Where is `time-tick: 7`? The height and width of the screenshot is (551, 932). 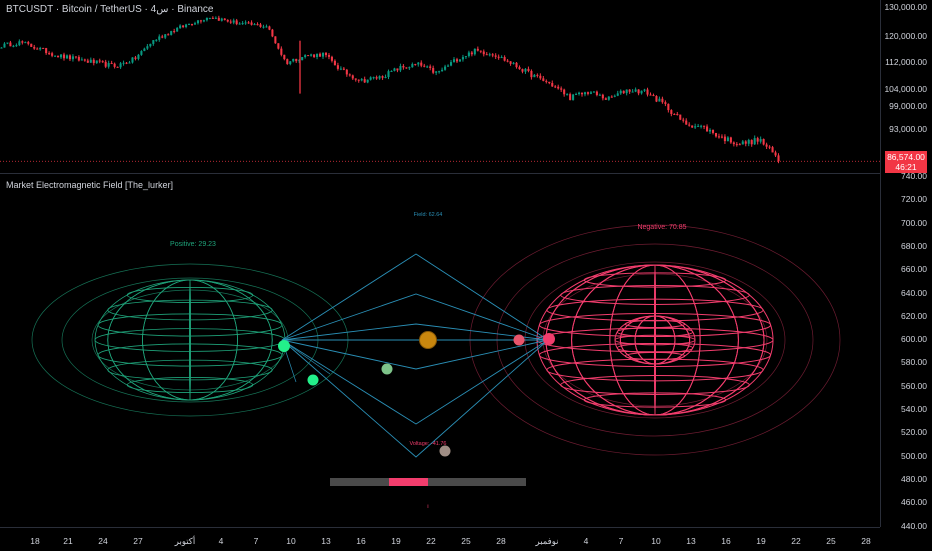
time-tick: 7 is located at coordinates (621, 541).